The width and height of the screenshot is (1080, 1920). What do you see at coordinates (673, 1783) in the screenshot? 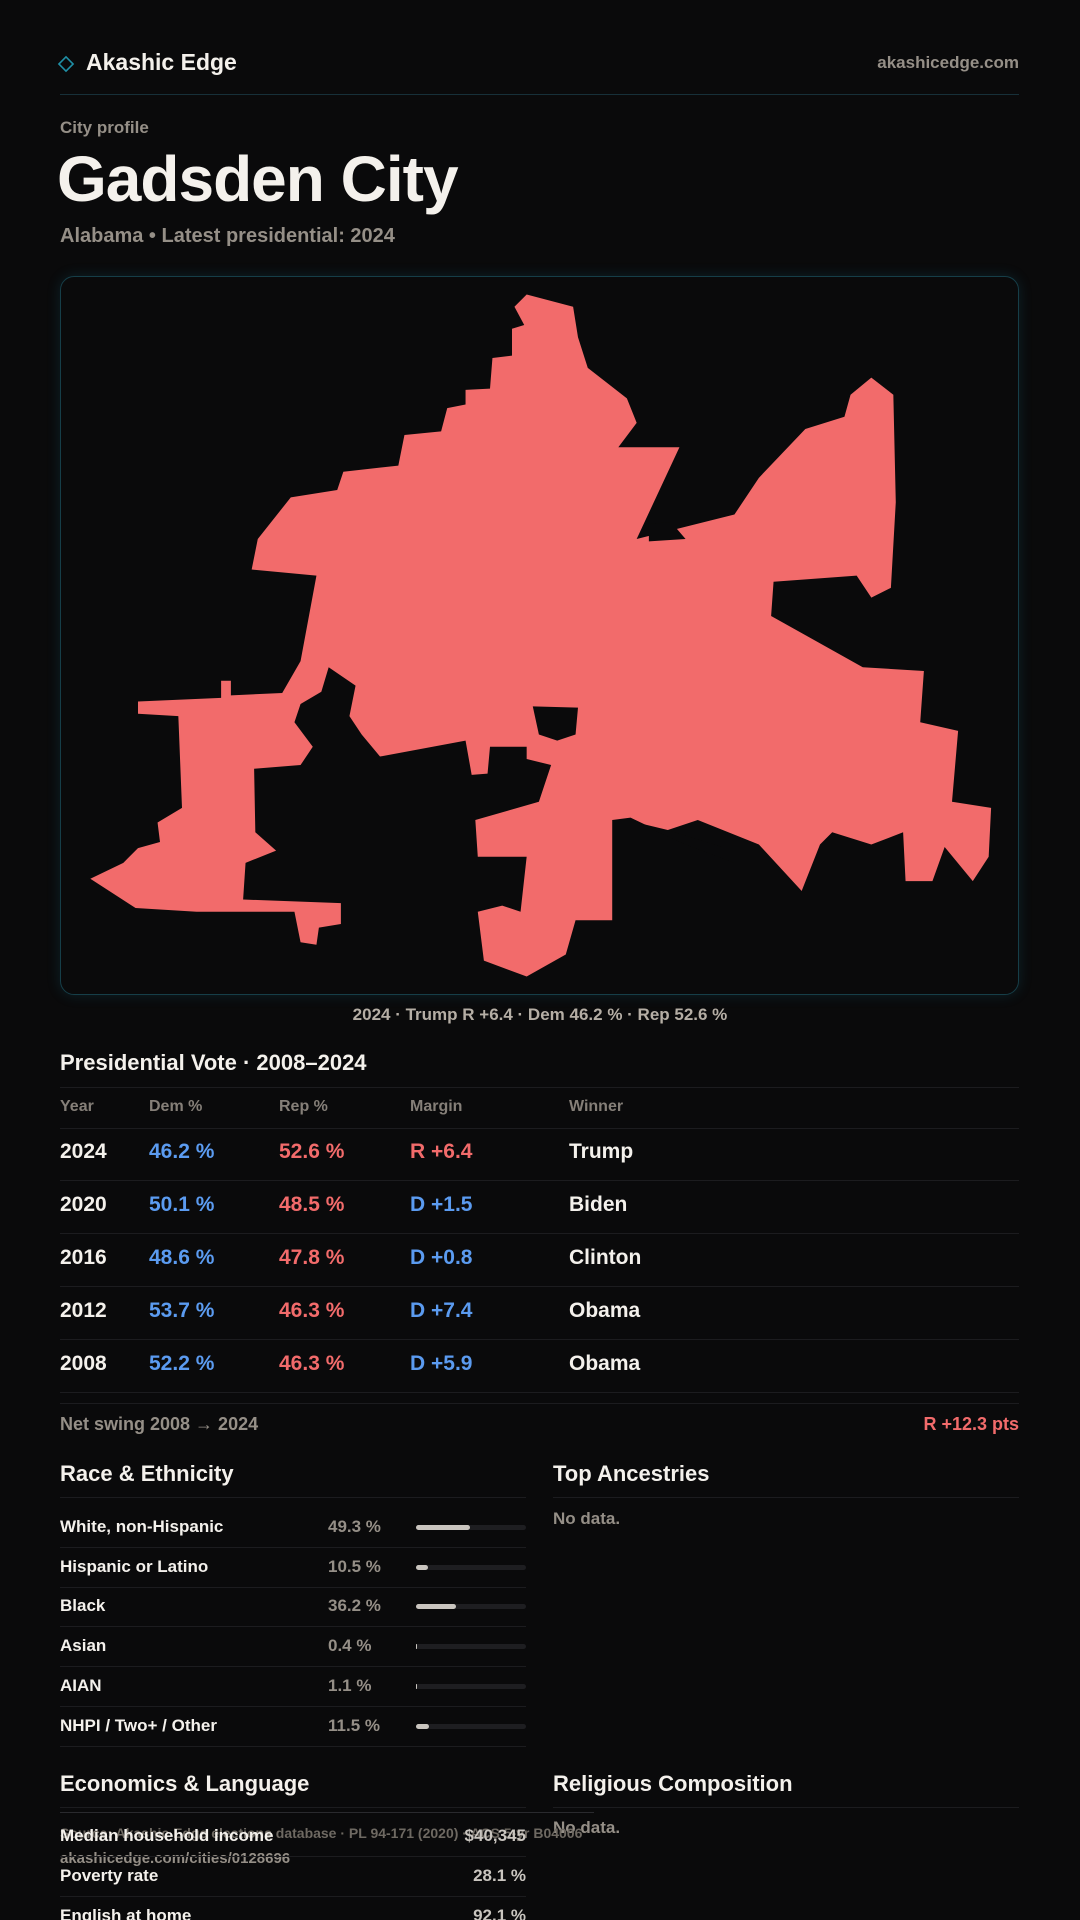
I see `religion-title: Religious Composition` at bounding box center [673, 1783].